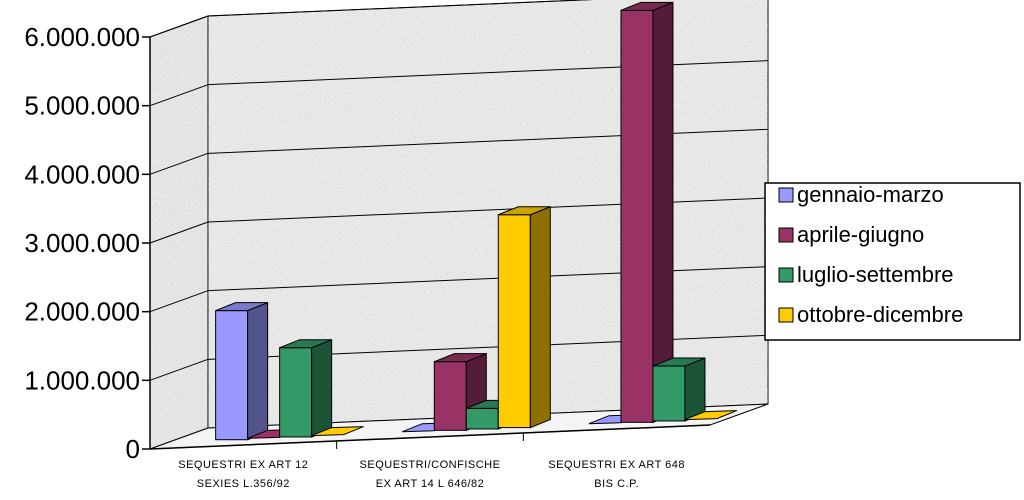  What do you see at coordinates (82, 106) in the screenshot?
I see `y-tick-label-5: 5.000.000` at bounding box center [82, 106].